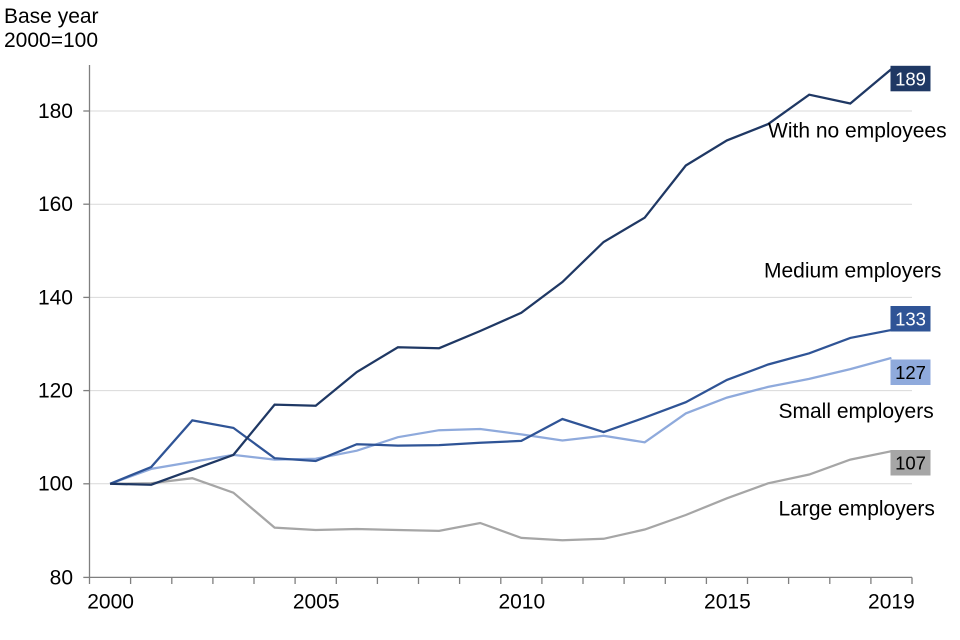 The width and height of the screenshot is (960, 640). I want to click on svg-text: 189, so click(910, 78).